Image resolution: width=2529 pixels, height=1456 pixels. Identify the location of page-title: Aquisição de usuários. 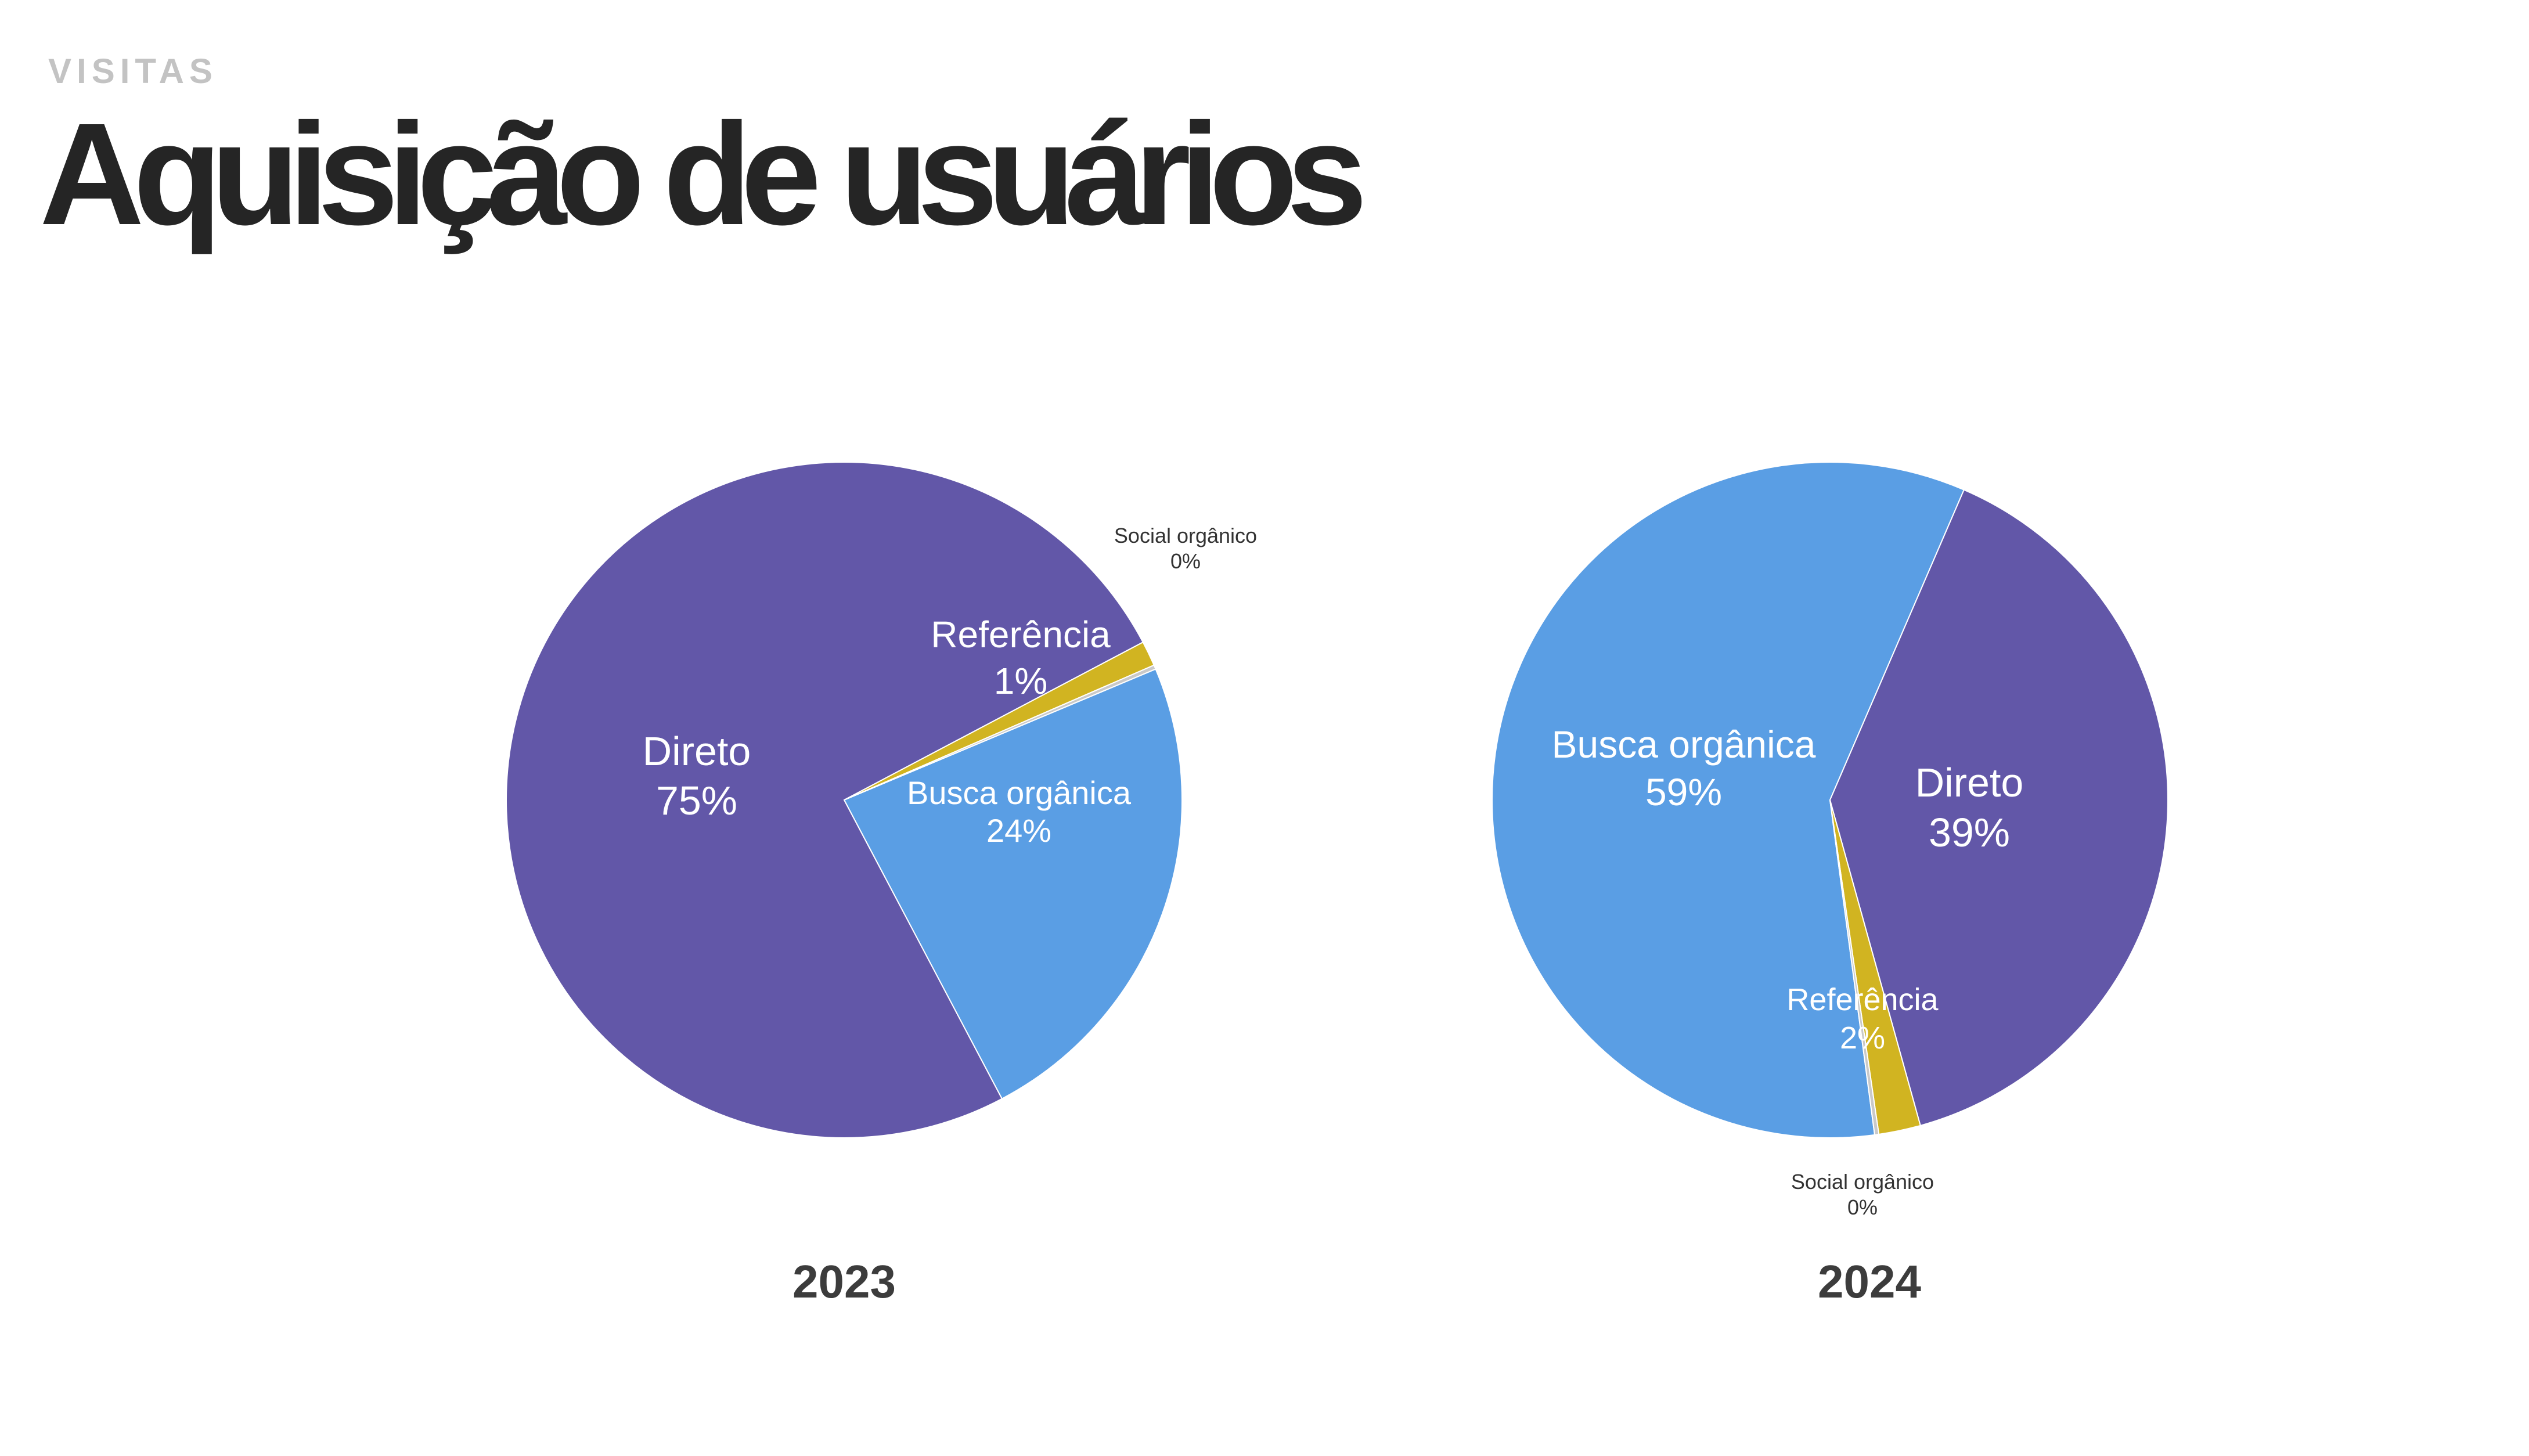
(703, 174).